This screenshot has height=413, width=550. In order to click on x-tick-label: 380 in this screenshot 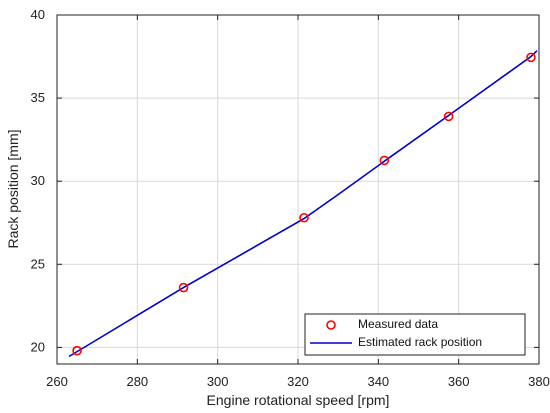, I will do `click(539, 381)`.